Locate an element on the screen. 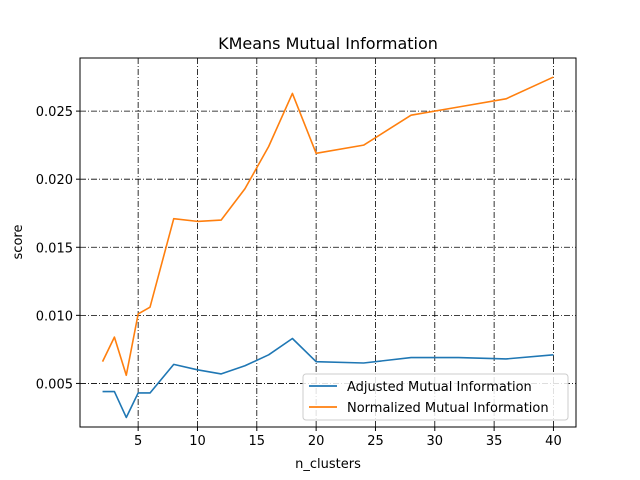 The image size is (640, 480). x-tick-label: 25 is located at coordinates (375, 441).